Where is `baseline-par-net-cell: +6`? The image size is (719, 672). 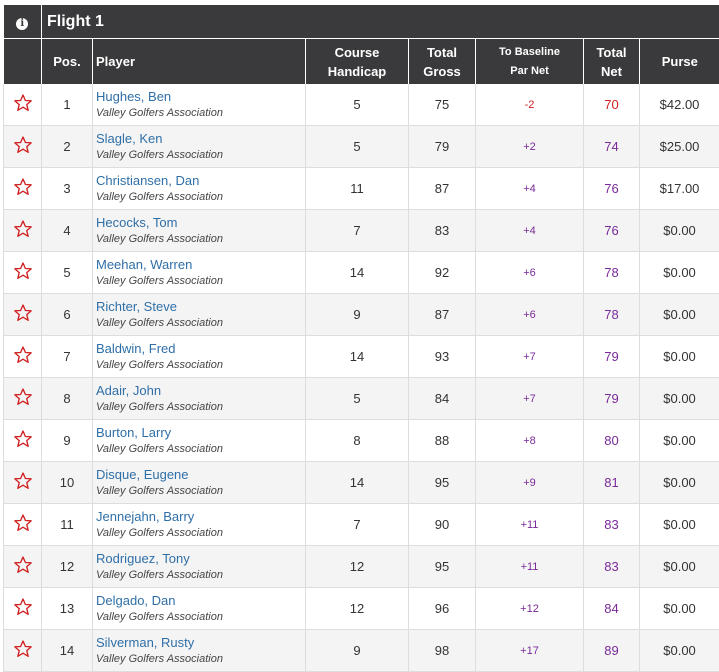 baseline-par-net-cell: +6 is located at coordinates (529, 314).